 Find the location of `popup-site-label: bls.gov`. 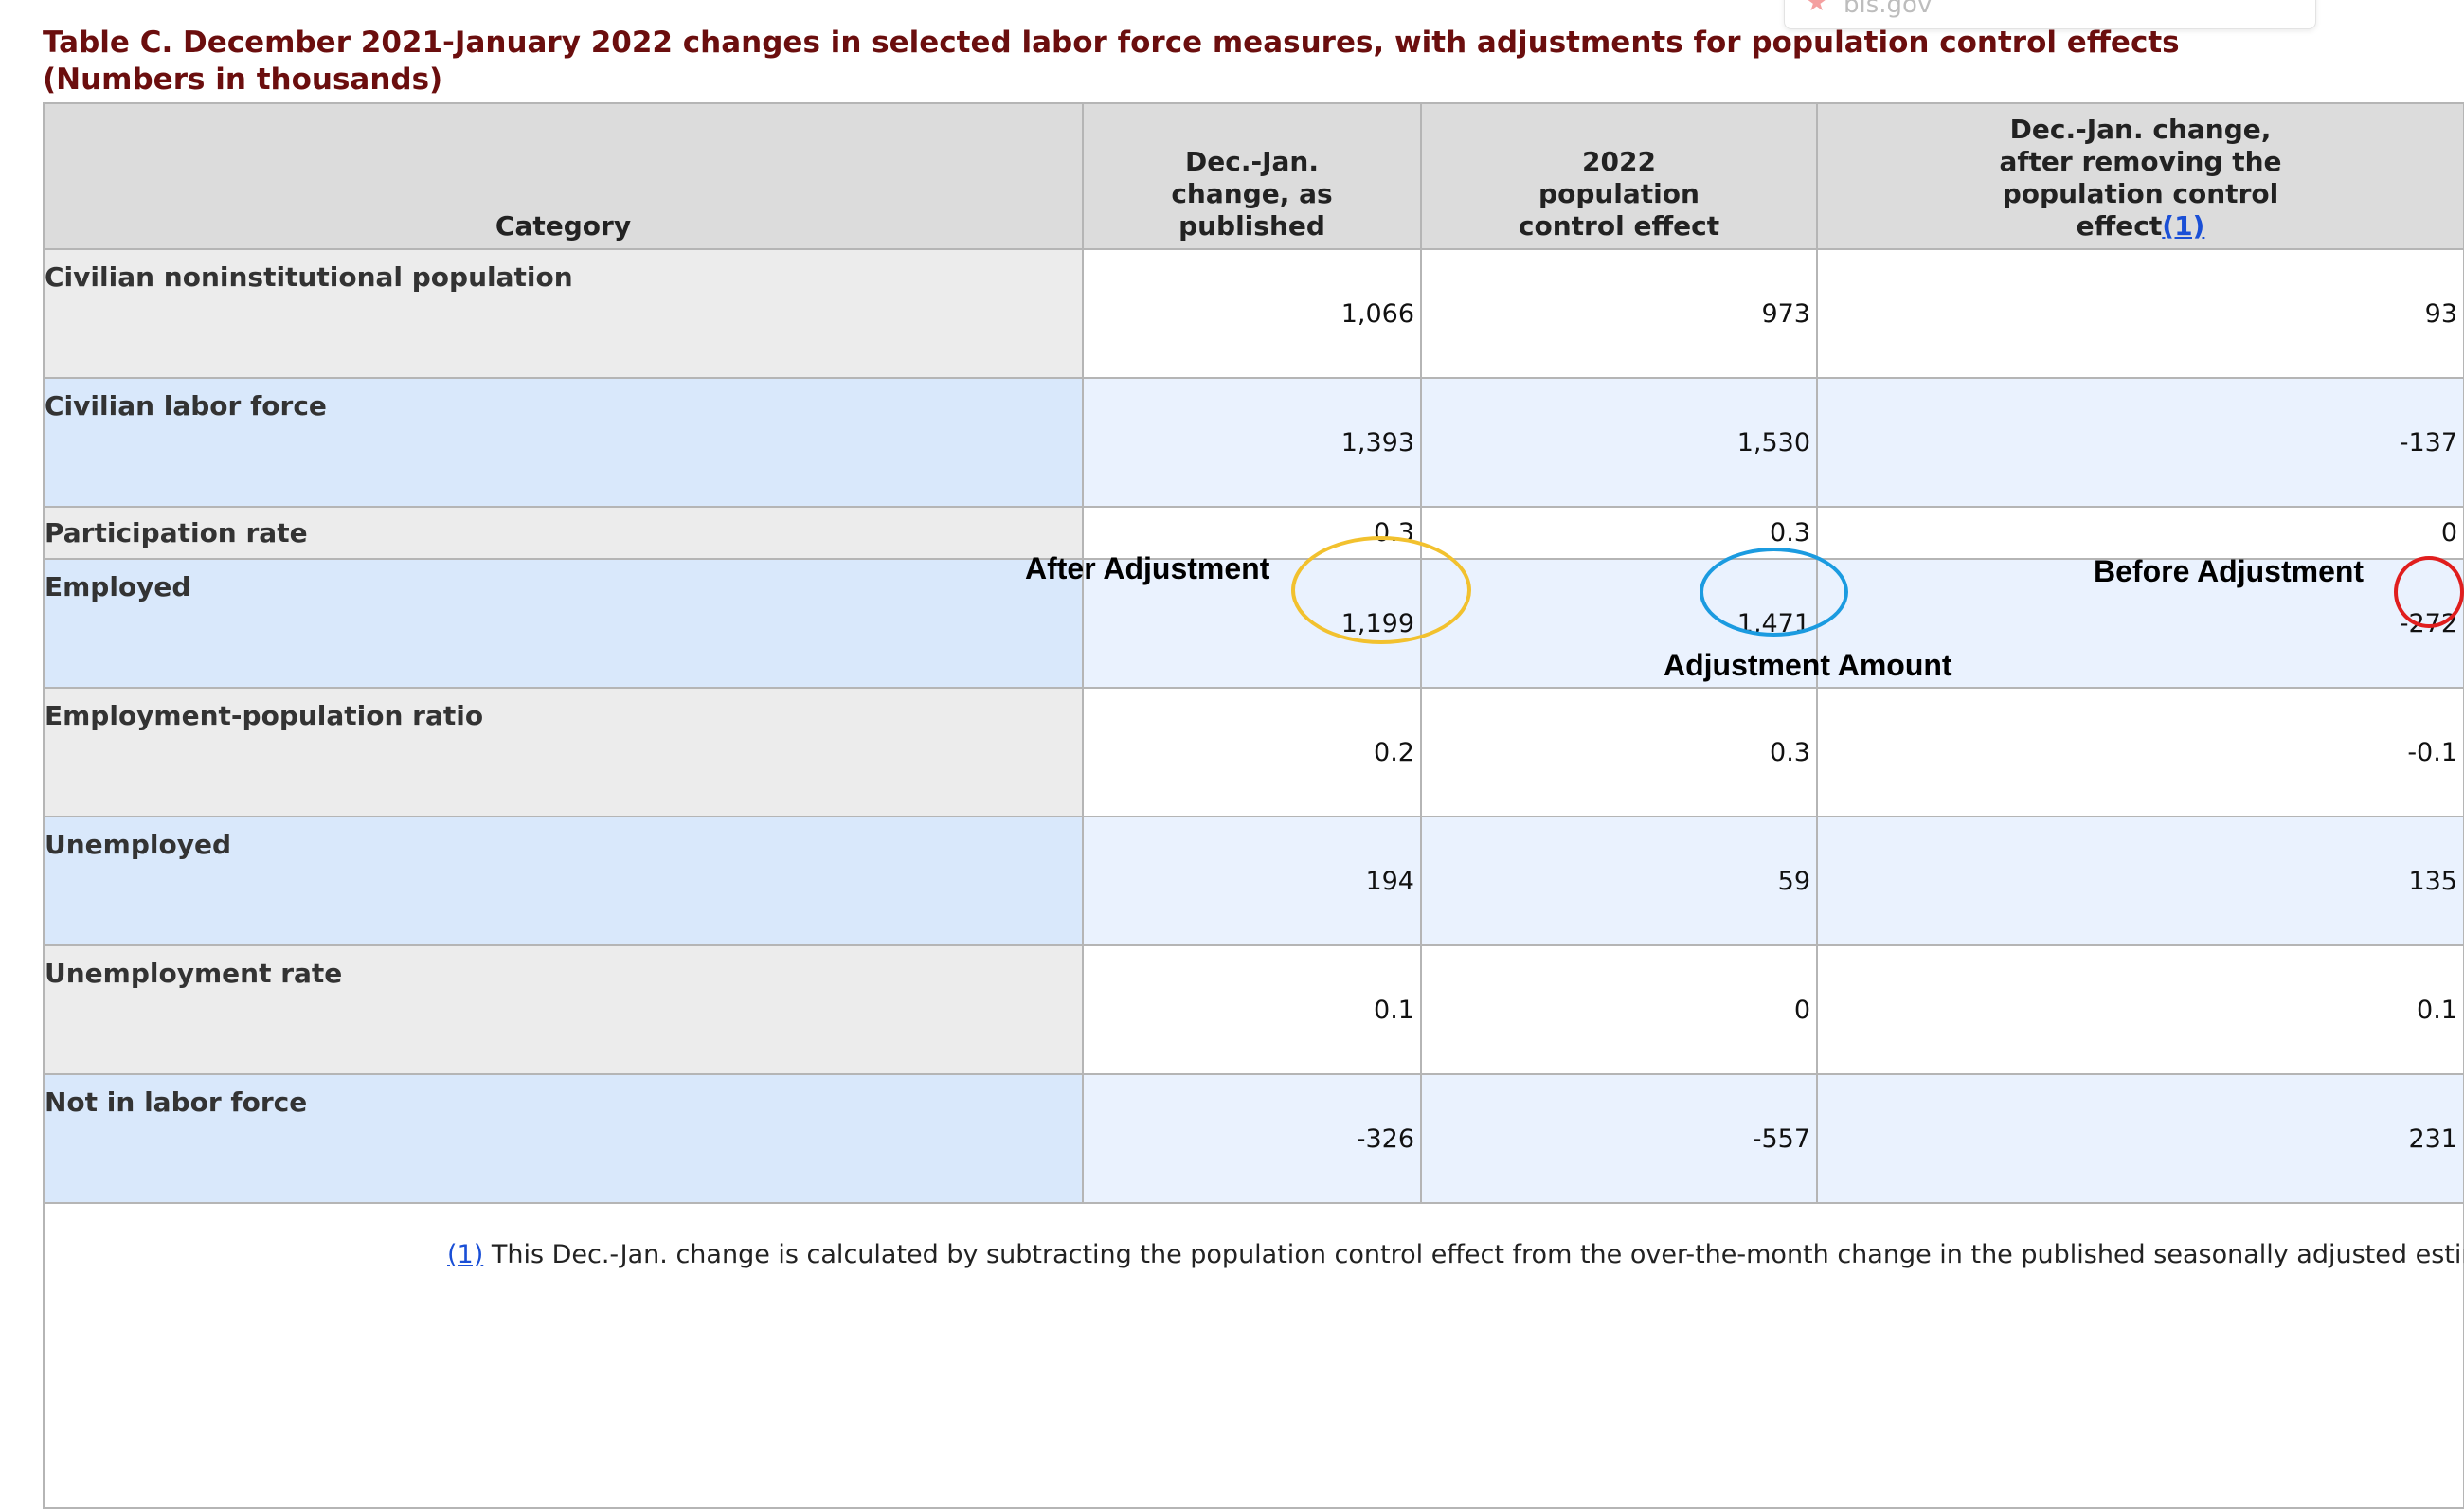

popup-site-label: bls.gov is located at coordinates (1888, 10).